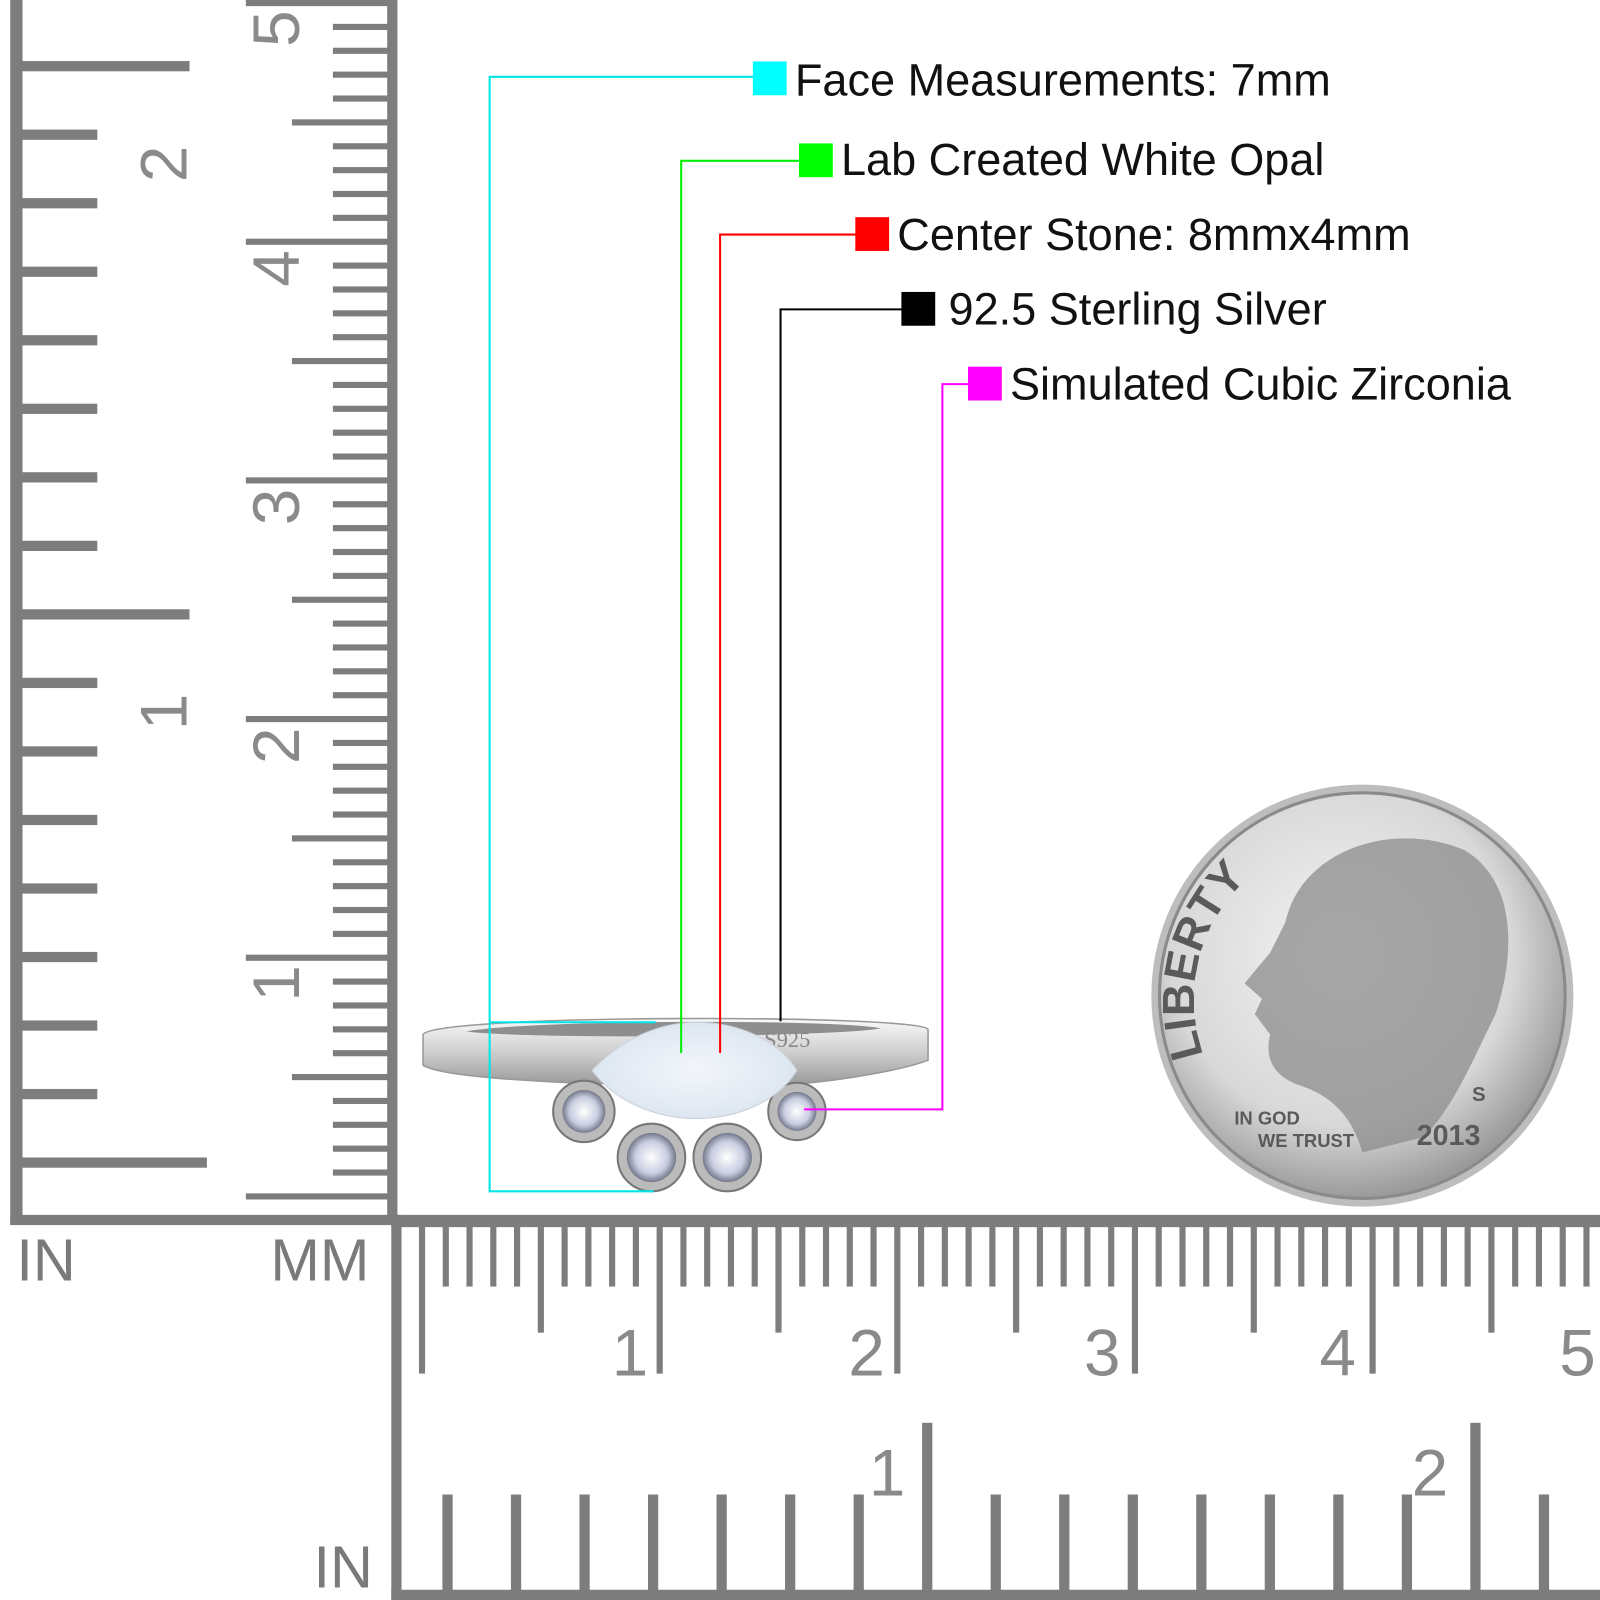  I want to click on legend-label: 92.5 Sterling Silver, so click(1138, 309).